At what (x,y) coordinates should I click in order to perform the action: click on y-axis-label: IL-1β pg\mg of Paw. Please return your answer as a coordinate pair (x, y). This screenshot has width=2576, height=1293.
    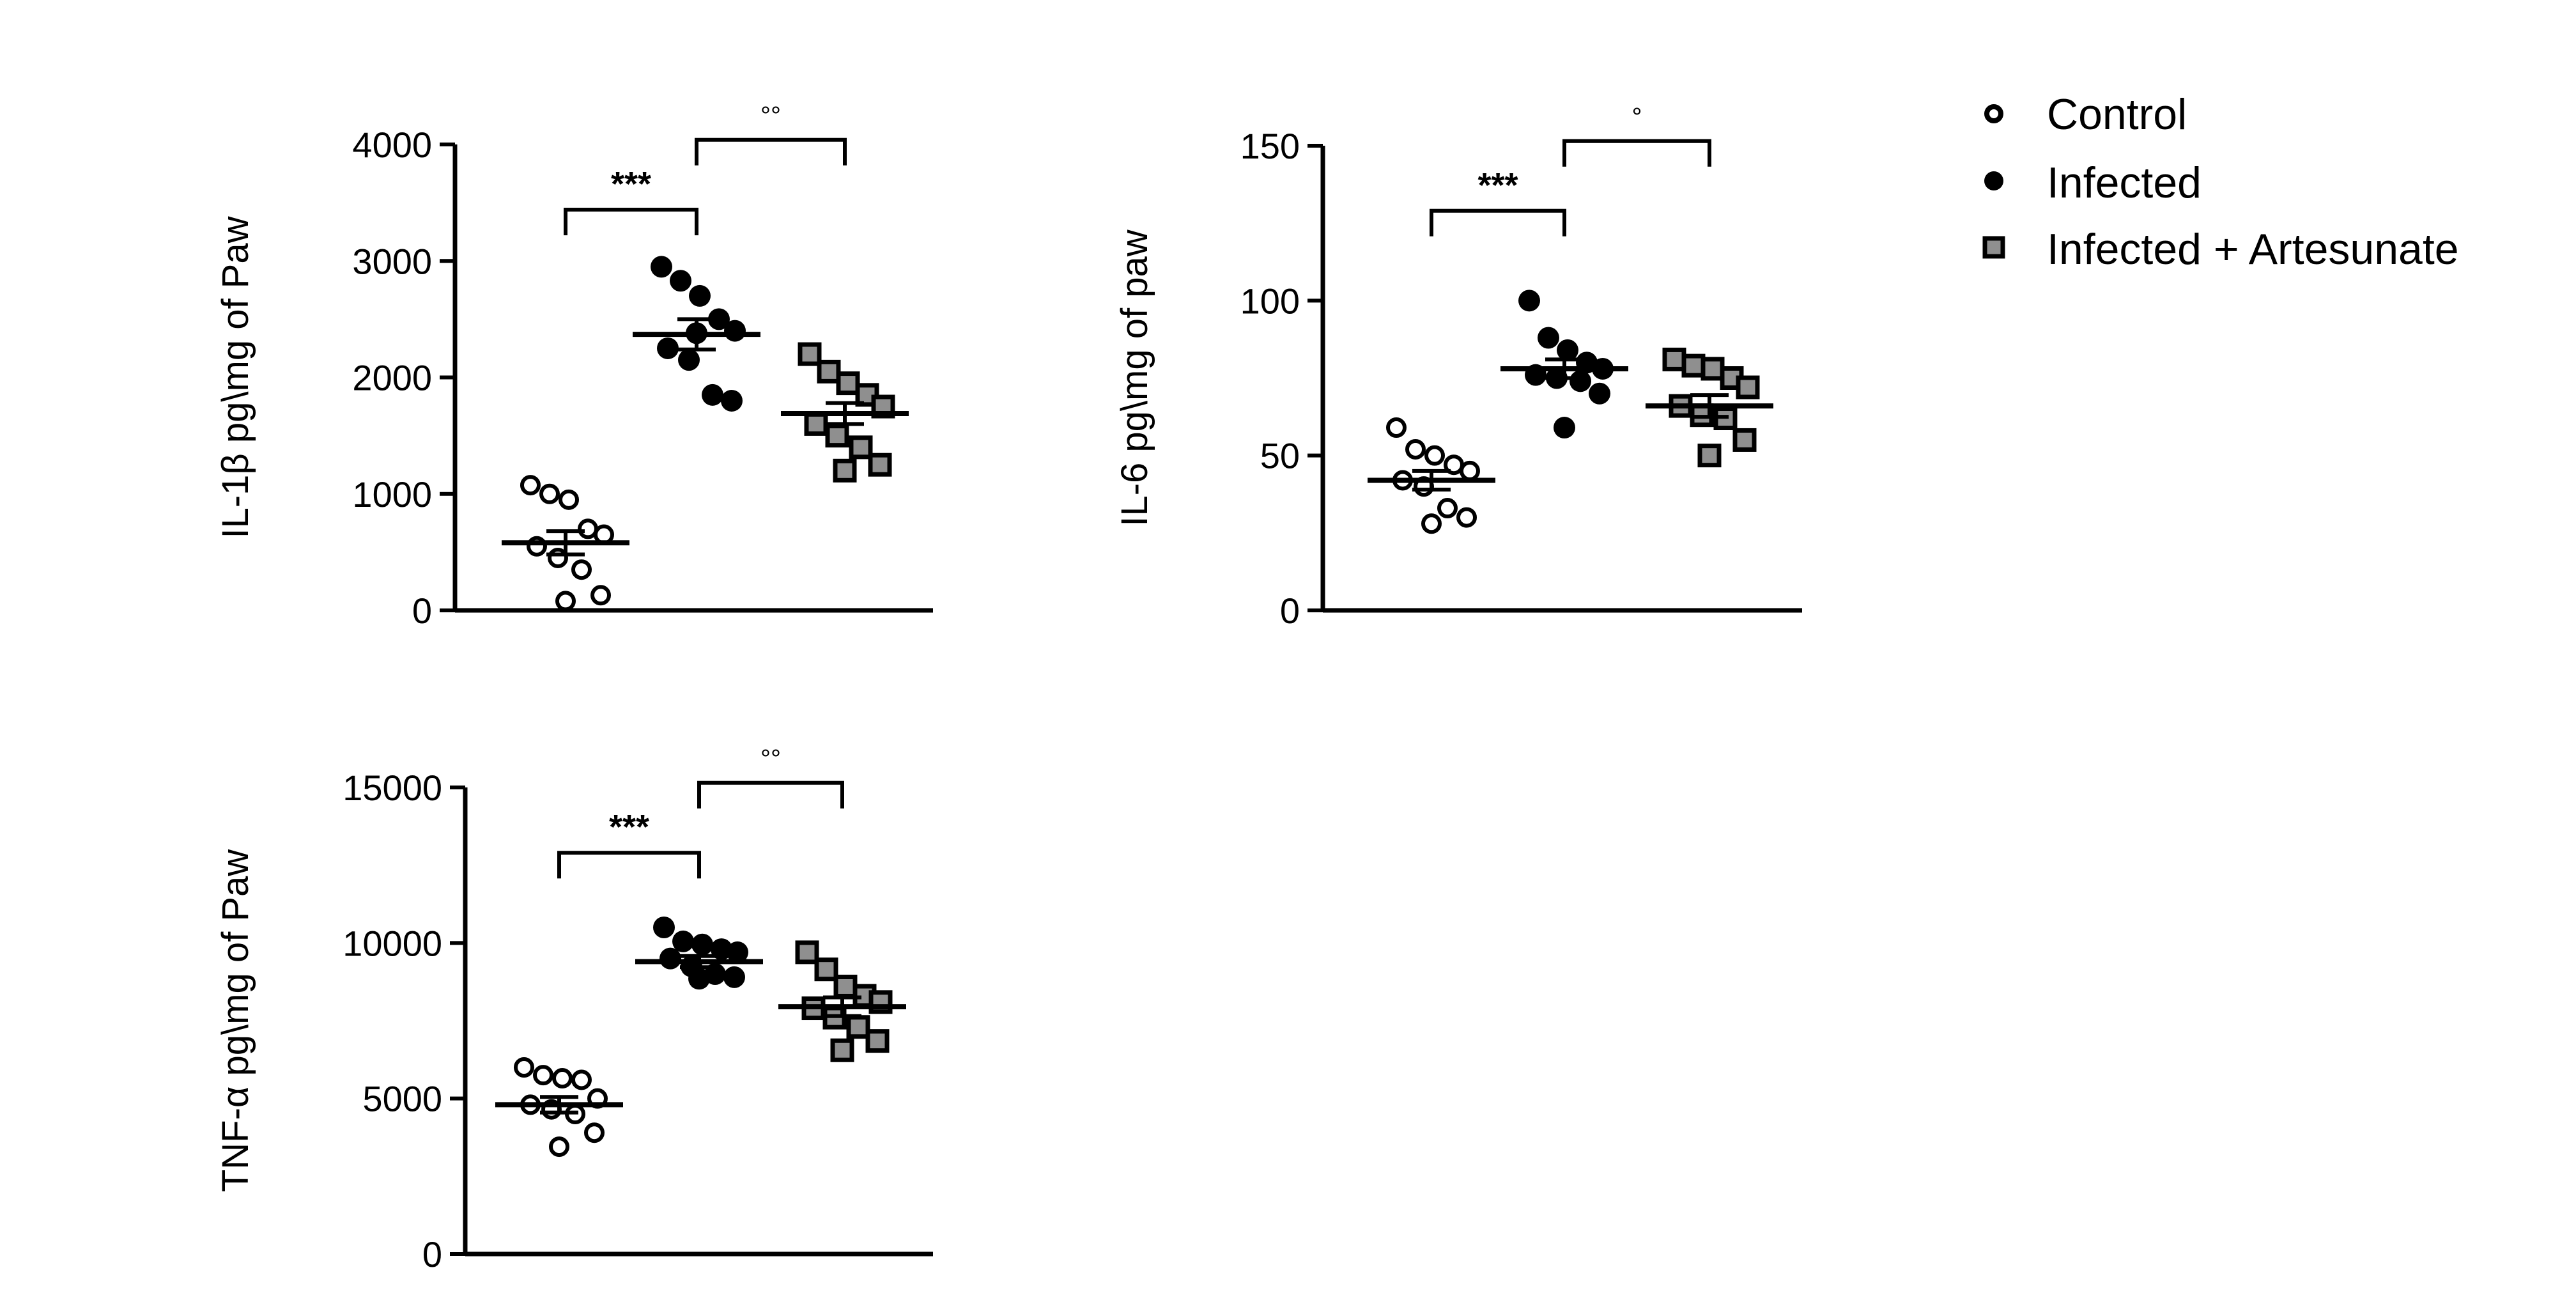
    Looking at the image, I should click on (235, 376).